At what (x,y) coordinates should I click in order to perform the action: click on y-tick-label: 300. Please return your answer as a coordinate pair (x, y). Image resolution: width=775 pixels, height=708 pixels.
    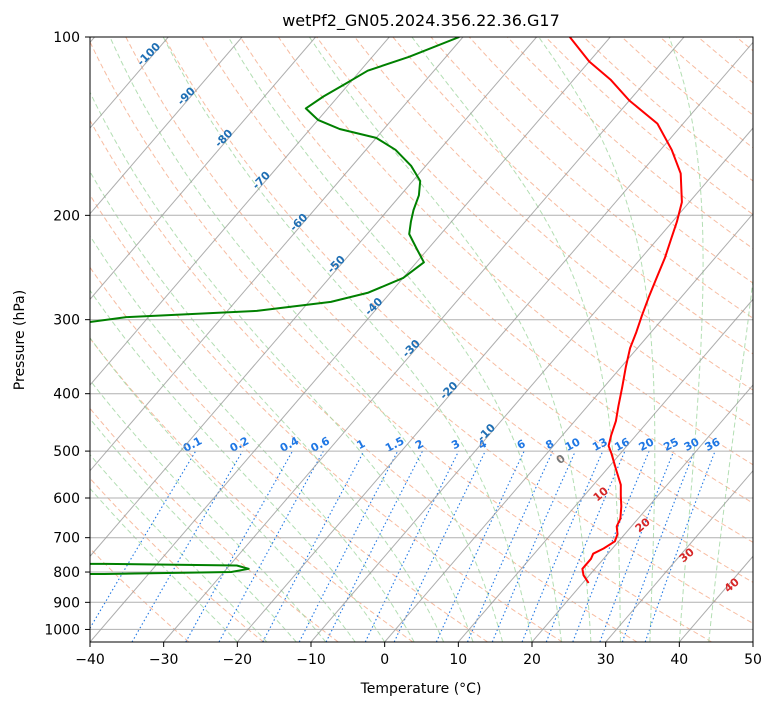
    Looking at the image, I should click on (66, 321).